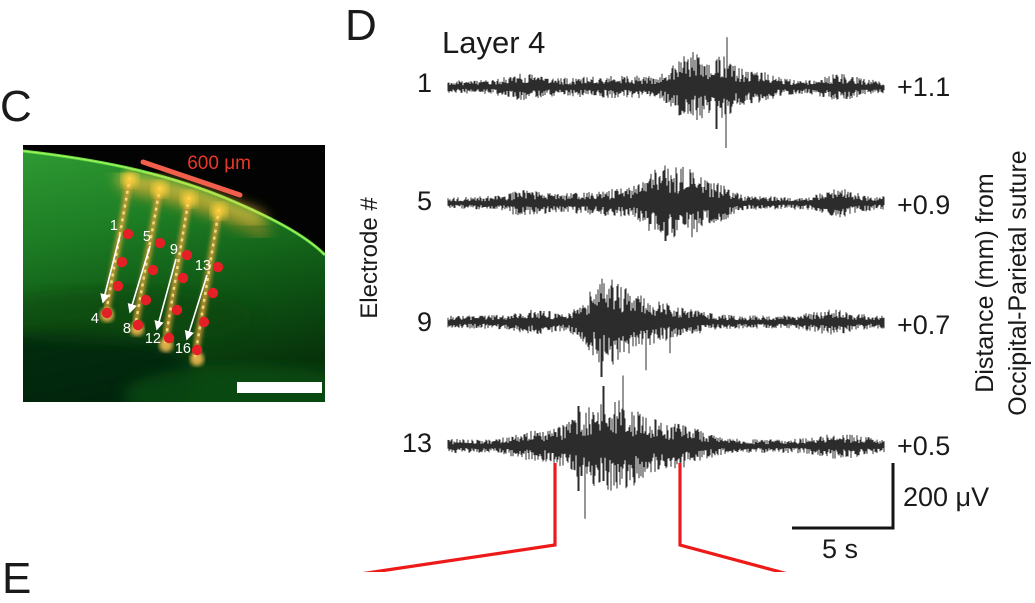  I want to click on pial-surface-highlight, so click(174, 203).